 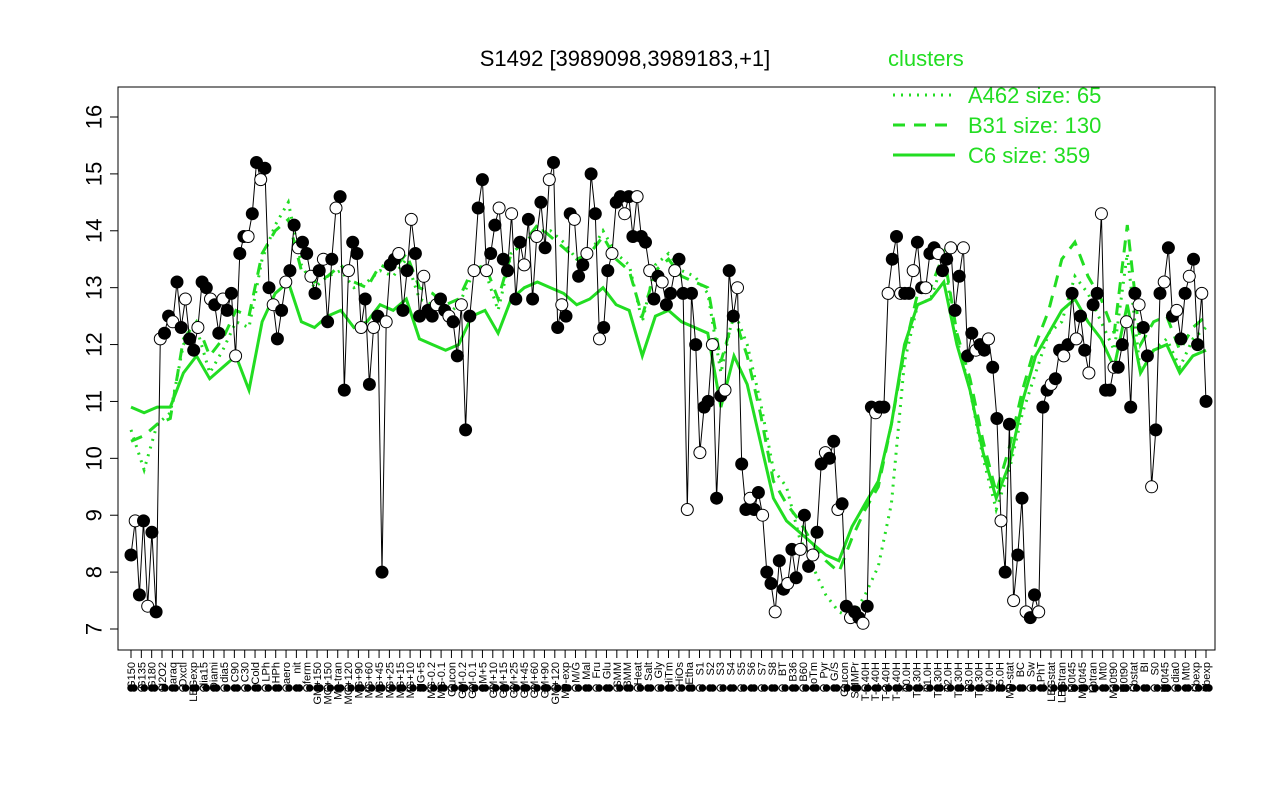 I want to click on x-tick-label: Oxctl, so click(x=184, y=674).